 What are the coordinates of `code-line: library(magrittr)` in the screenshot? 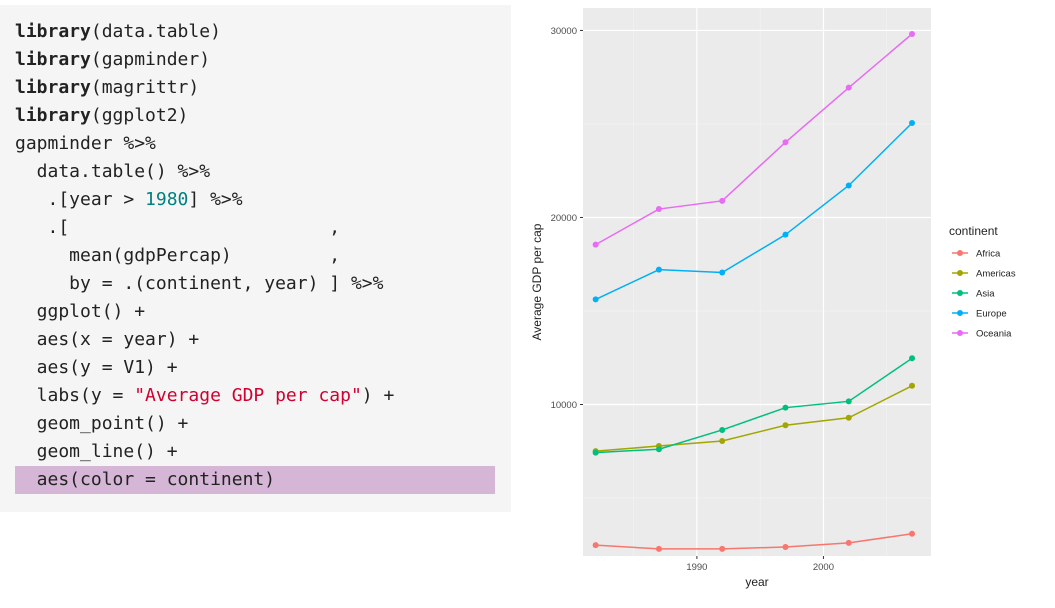 It's located at (107, 88).